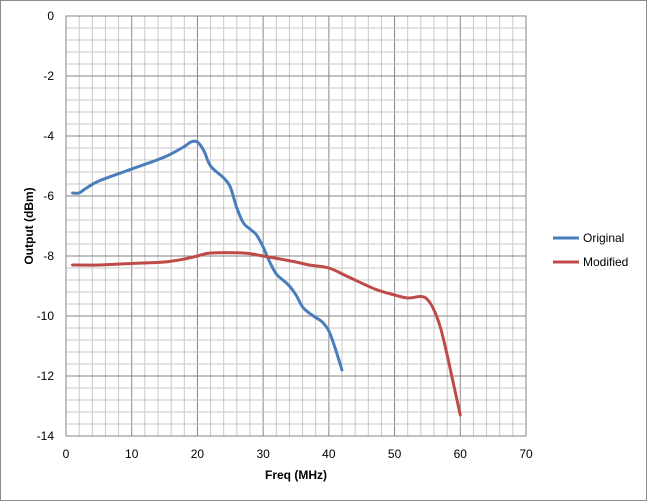  What do you see at coordinates (526, 454) in the screenshot?
I see `x-tick-label: 70` at bounding box center [526, 454].